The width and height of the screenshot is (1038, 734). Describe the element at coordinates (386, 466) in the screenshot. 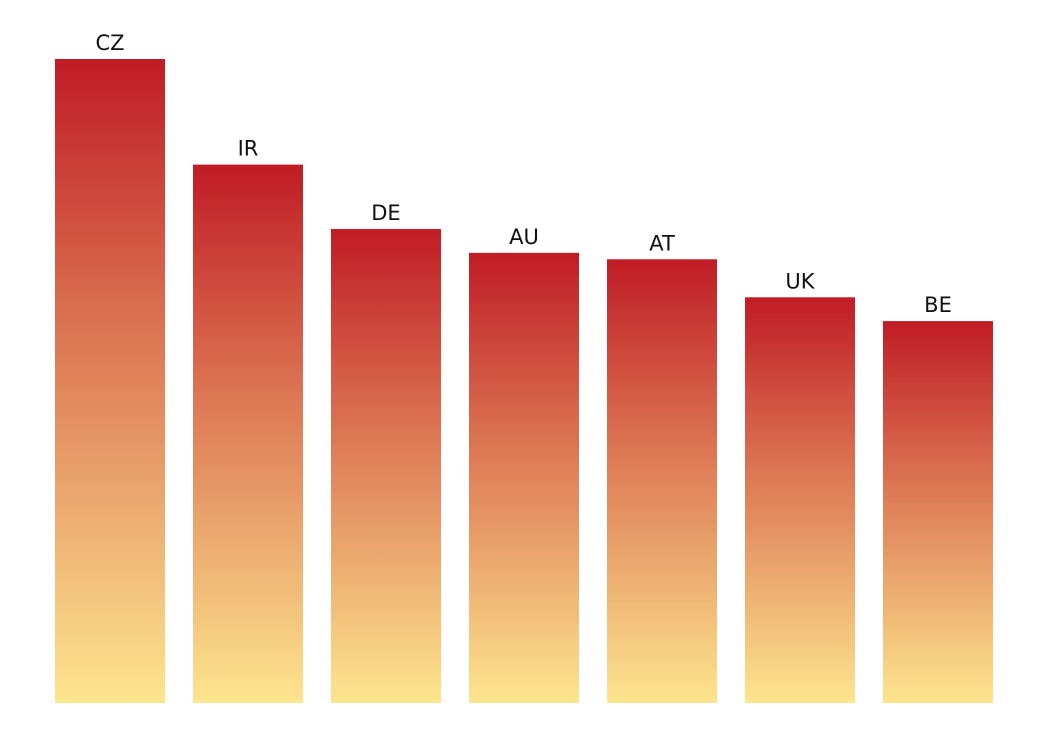

I see `bar-de` at that location.